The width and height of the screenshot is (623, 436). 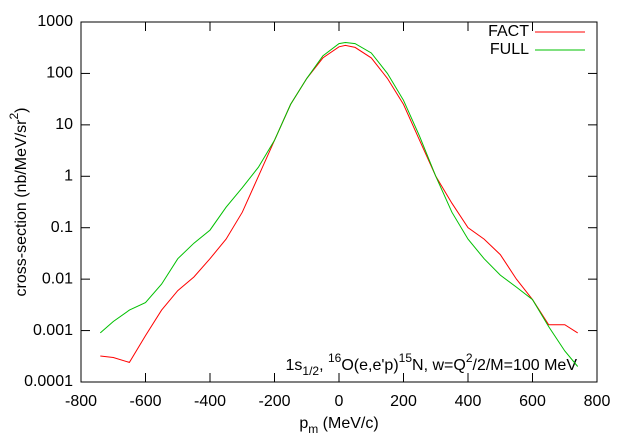 What do you see at coordinates (509, 49) in the screenshot?
I see `legend-label: FULL` at bounding box center [509, 49].